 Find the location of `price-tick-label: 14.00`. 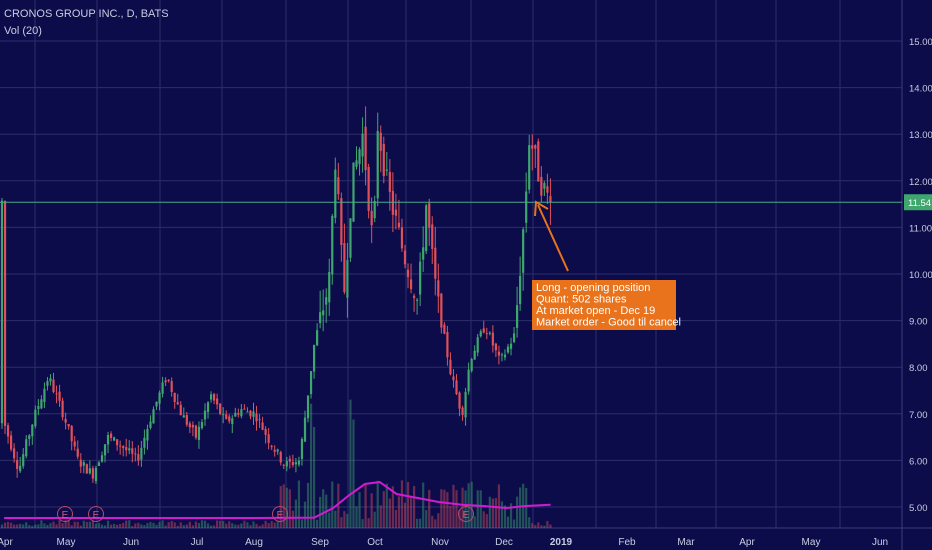

price-tick-label: 14.00 is located at coordinates (920, 89).